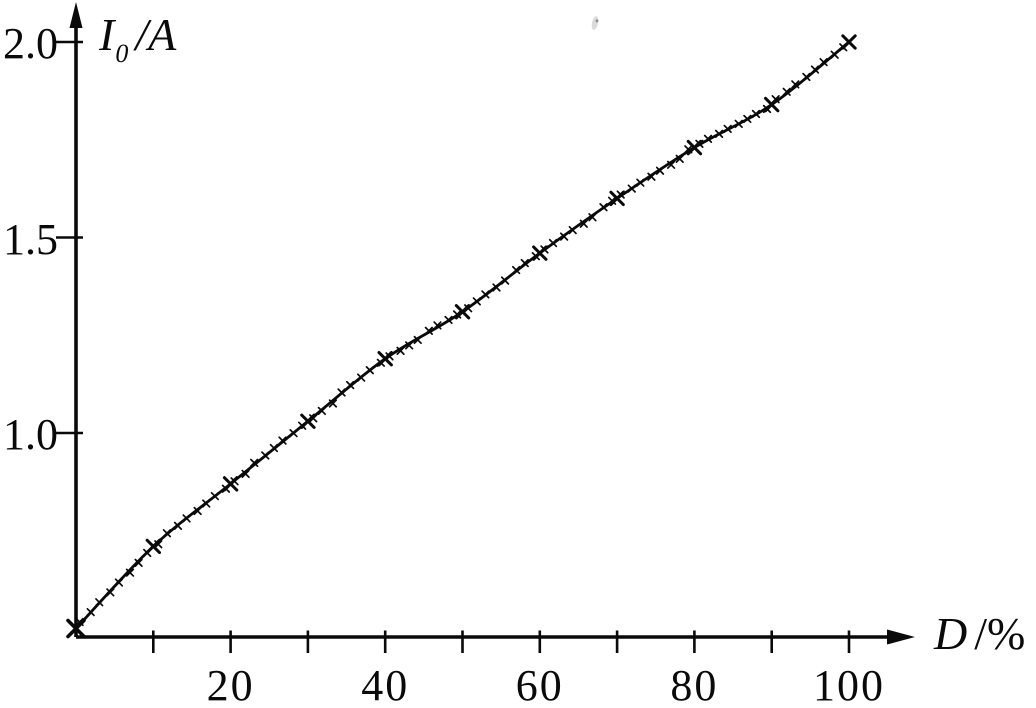 The height and width of the screenshot is (708, 1036). What do you see at coordinates (76, 15) in the screenshot?
I see `y-axis-arrow` at bounding box center [76, 15].